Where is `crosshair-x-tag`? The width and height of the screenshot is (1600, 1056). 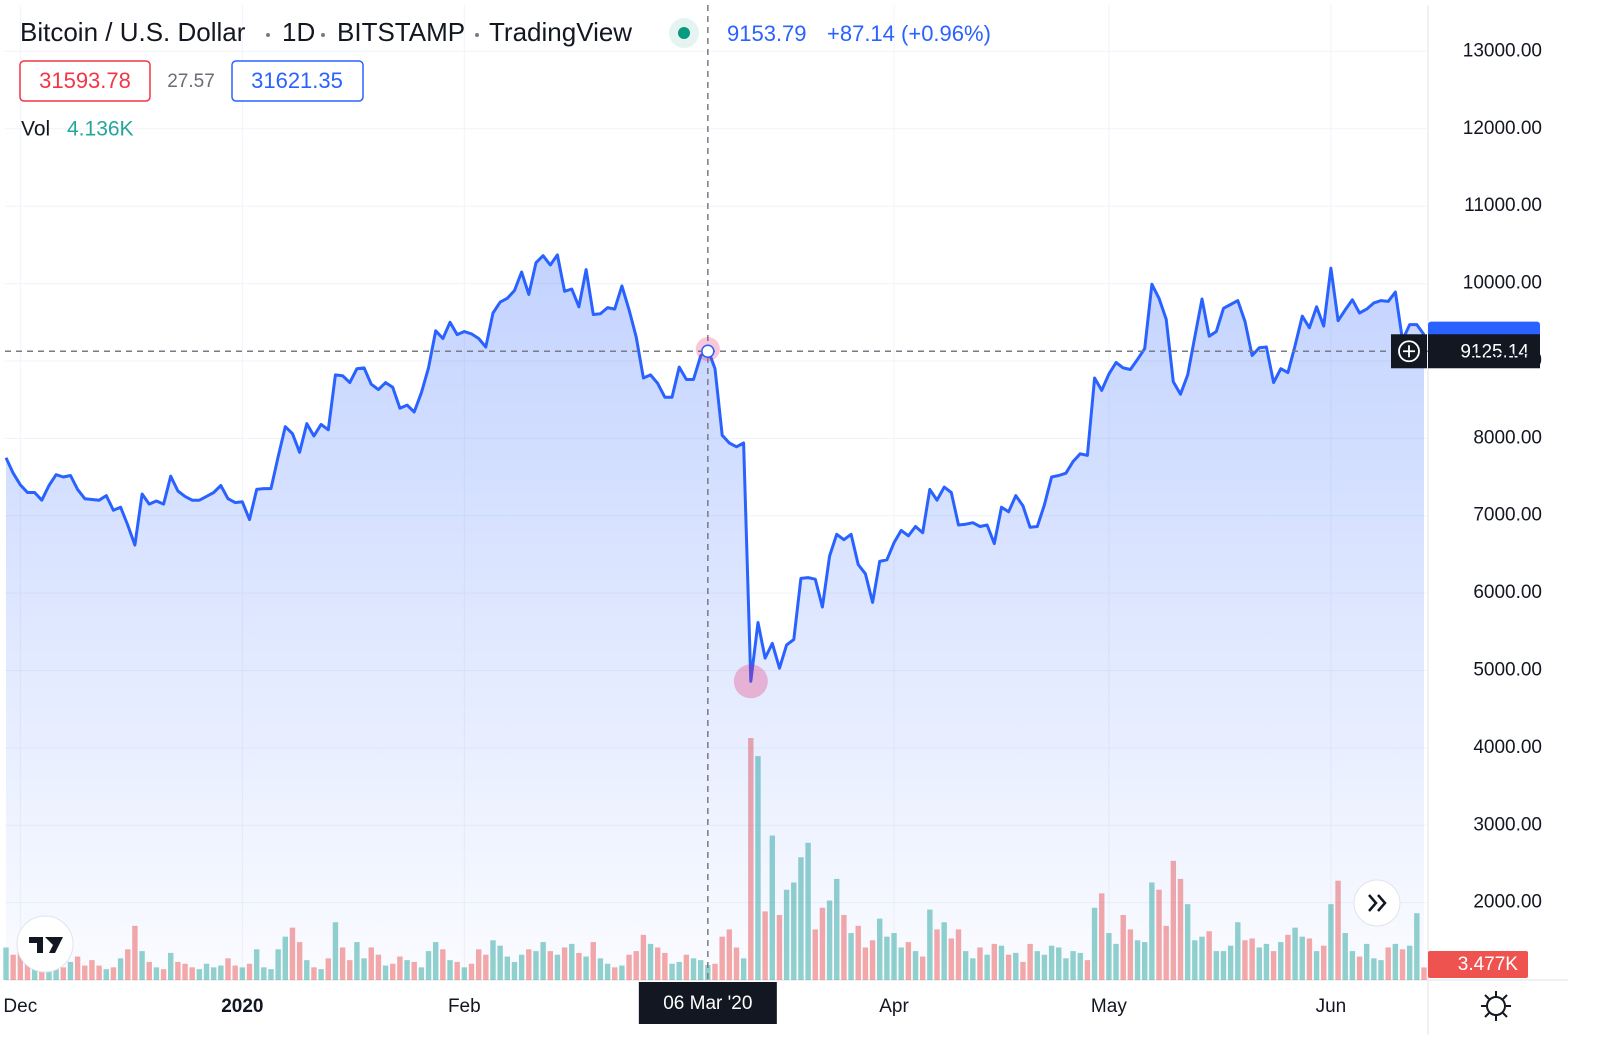 crosshair-x-tag is located at coordinates (707, 1003).